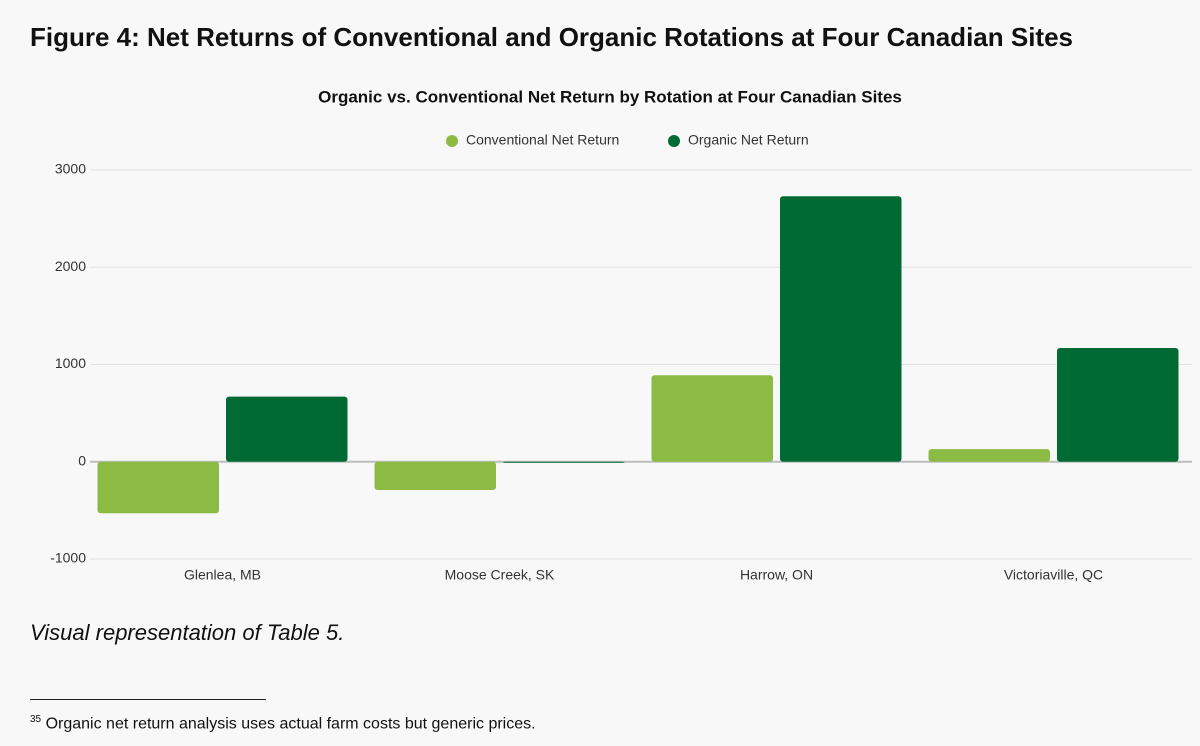 Image resolution: width=1200 pixels, height=746 pixels. I want to click on caption: Visual representation of Table 5., so click(187, 632).